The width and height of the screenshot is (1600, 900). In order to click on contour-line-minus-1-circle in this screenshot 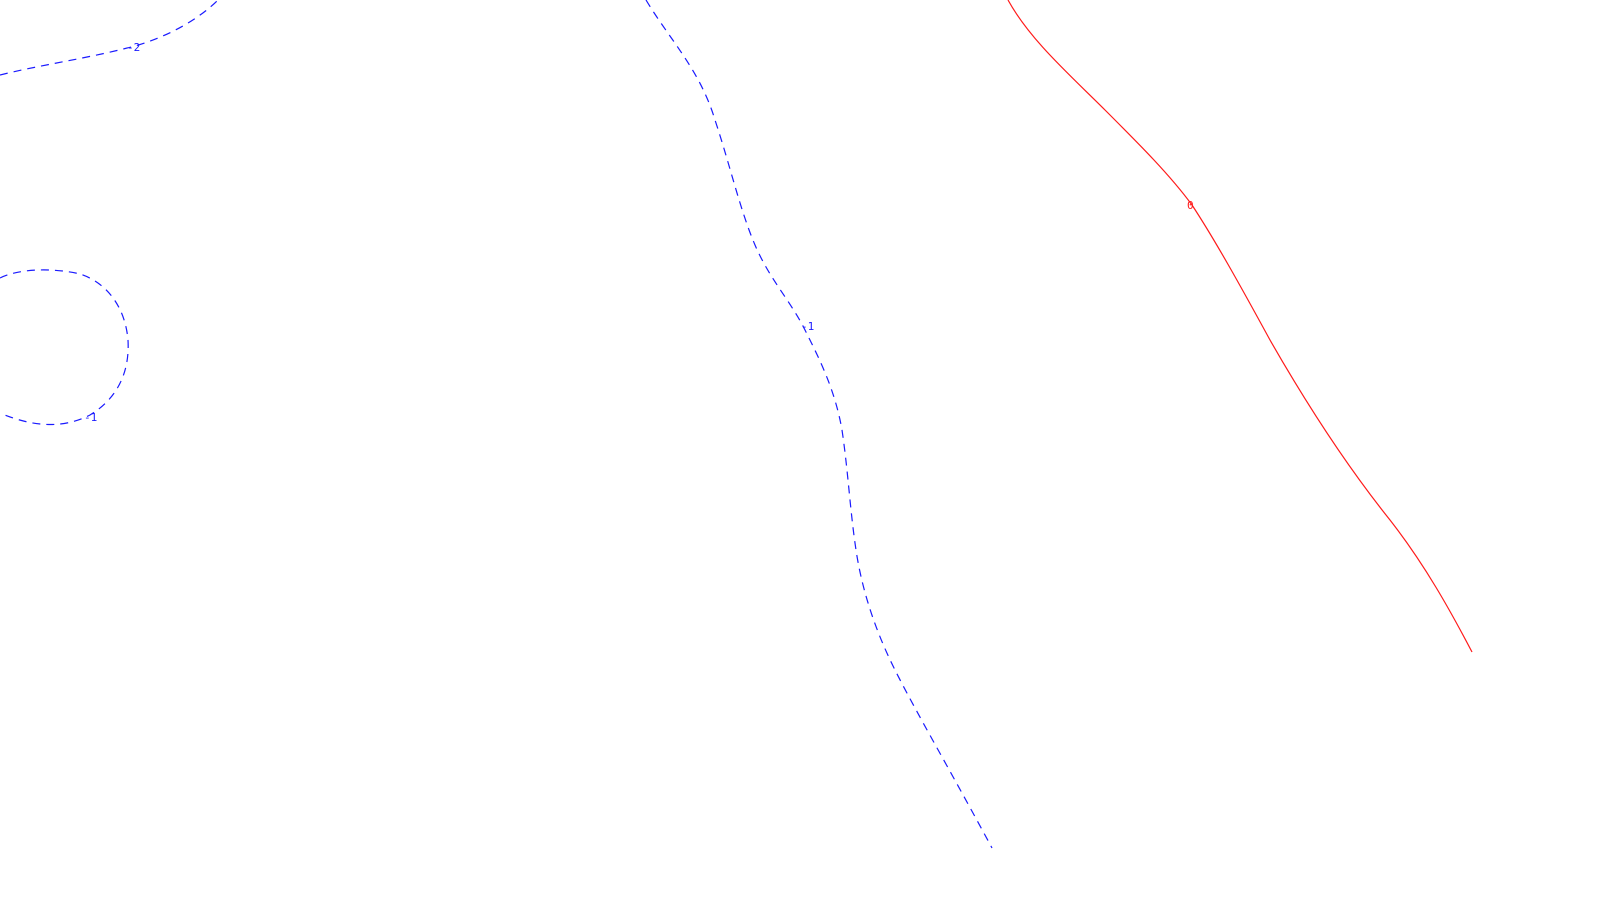, I will do `click(64, 347)`.